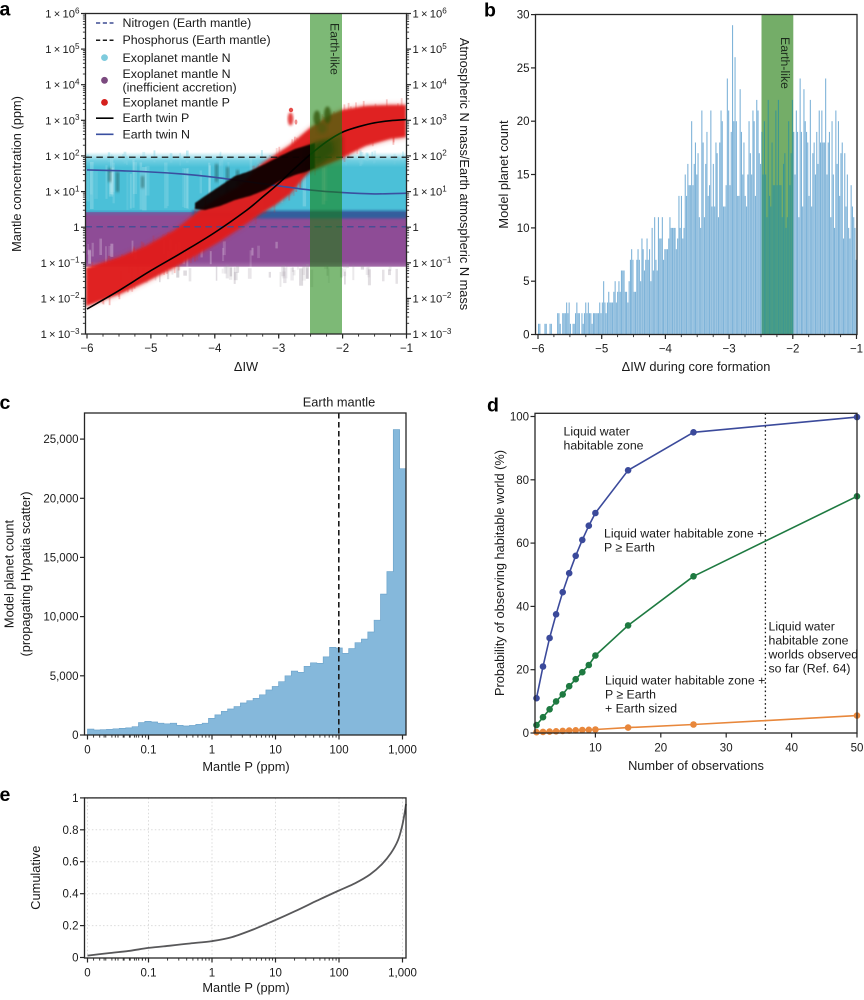  What do you see at coordinates (526, 282) in the screenshot?
I see `svg-text: 5` at bounding box center [526, 282].